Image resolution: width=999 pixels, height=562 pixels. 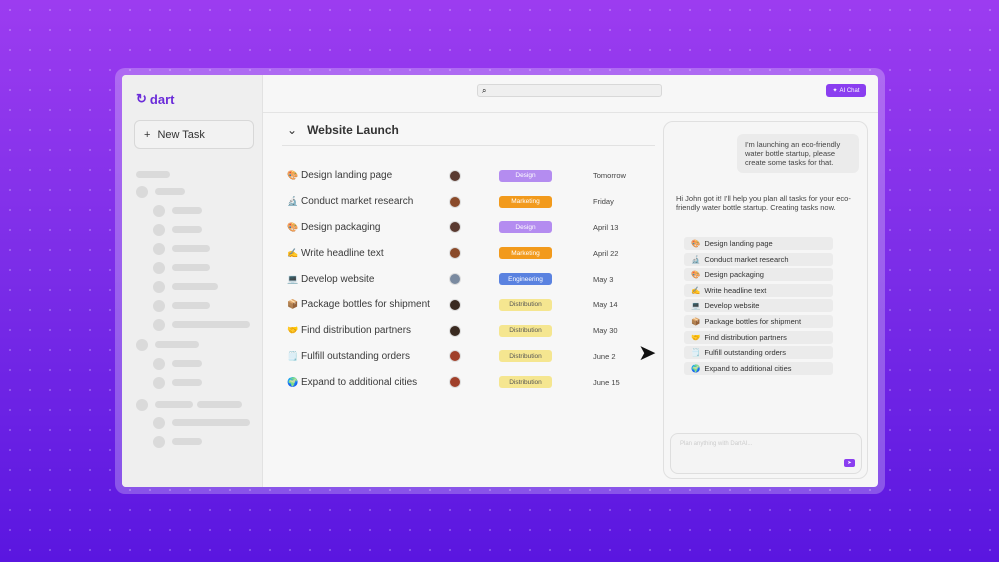 I want to click on task-title: Design packaging, so click(x=341, y=227).